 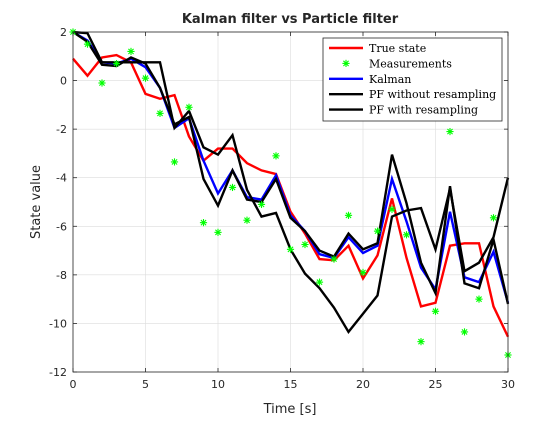 I want to click on x-tick-label: 20, so click(x=363, y=384).